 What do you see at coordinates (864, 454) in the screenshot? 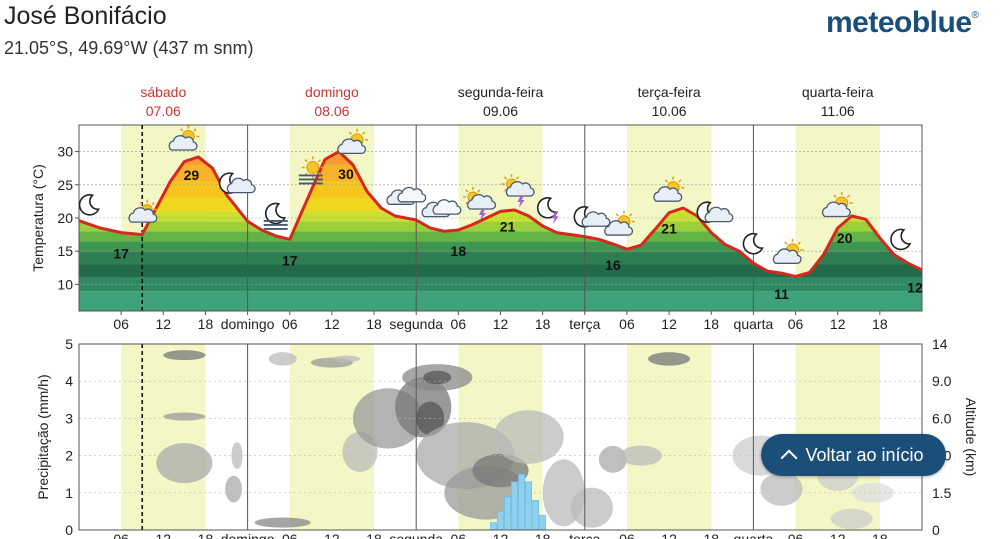
I see `back-to-top-label: Voltar ao início` at bounding box center [864, 454].